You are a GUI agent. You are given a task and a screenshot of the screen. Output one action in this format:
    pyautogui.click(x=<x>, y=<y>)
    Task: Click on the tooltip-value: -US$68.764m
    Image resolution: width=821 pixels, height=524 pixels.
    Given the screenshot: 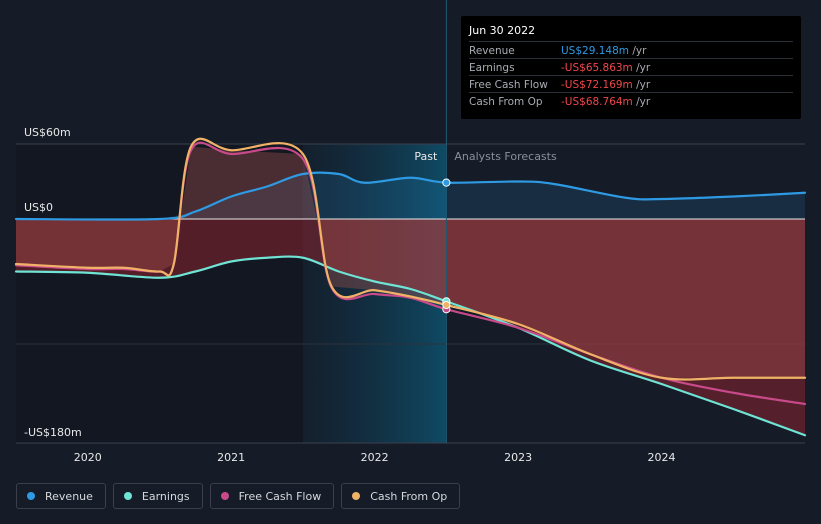 What is the action you would take?
    pyautogui.click(x=597, y=102)
    